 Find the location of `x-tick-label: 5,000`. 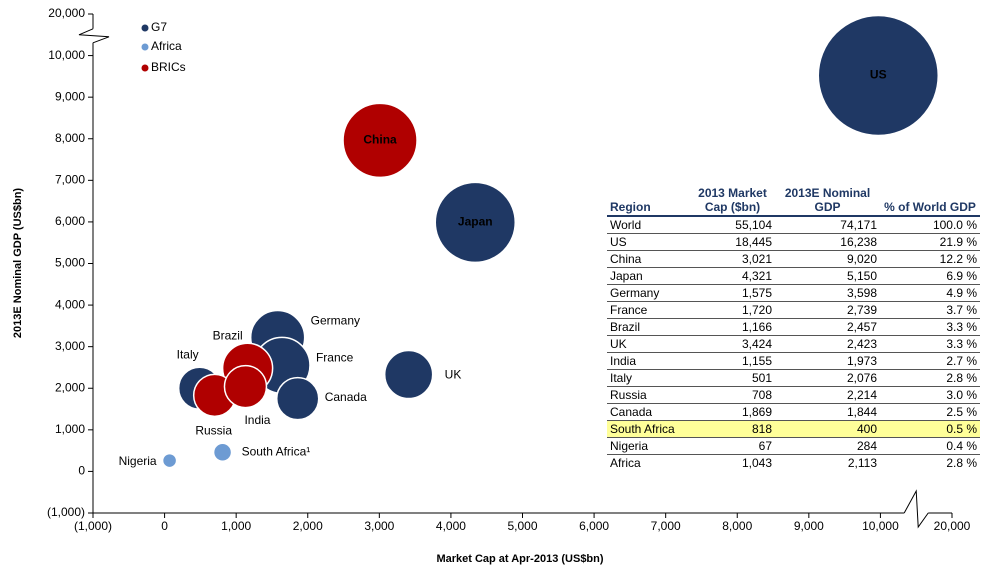

x-tick-label: 5,000 is located at coordinates (522, 526).